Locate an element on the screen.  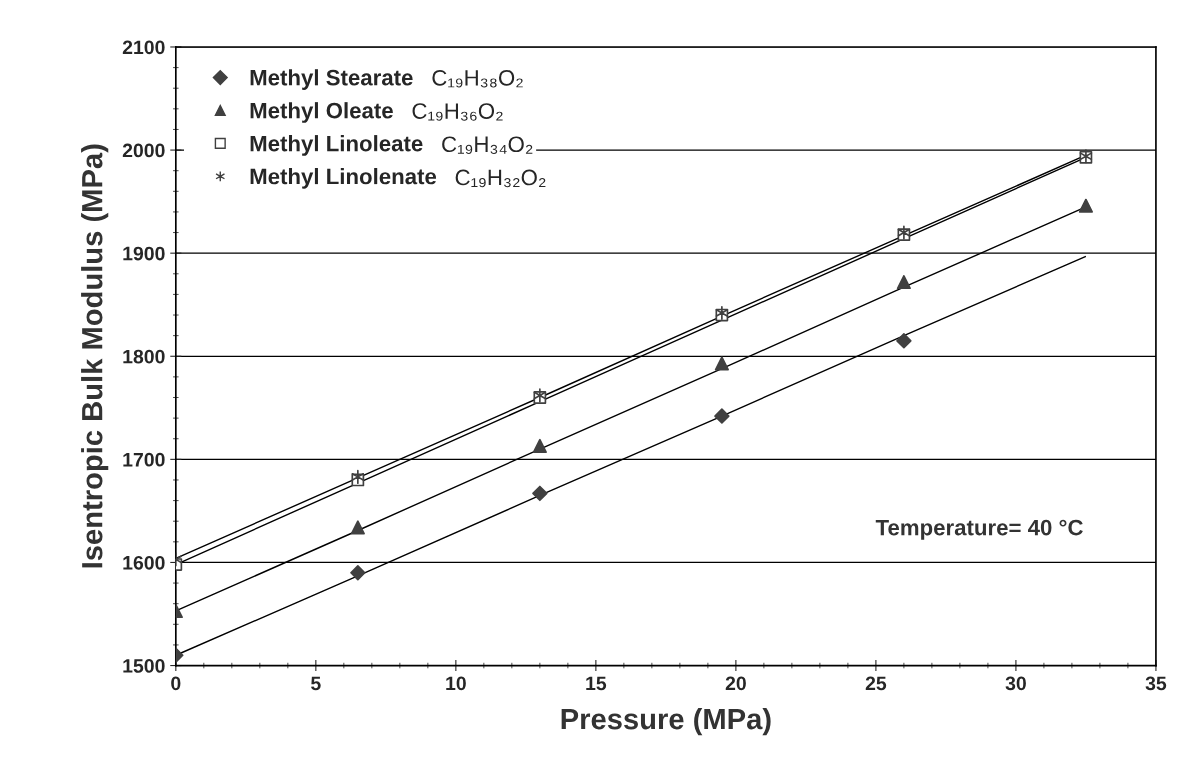
y-tick-label: 1800 is located at coordinates (144, 356).